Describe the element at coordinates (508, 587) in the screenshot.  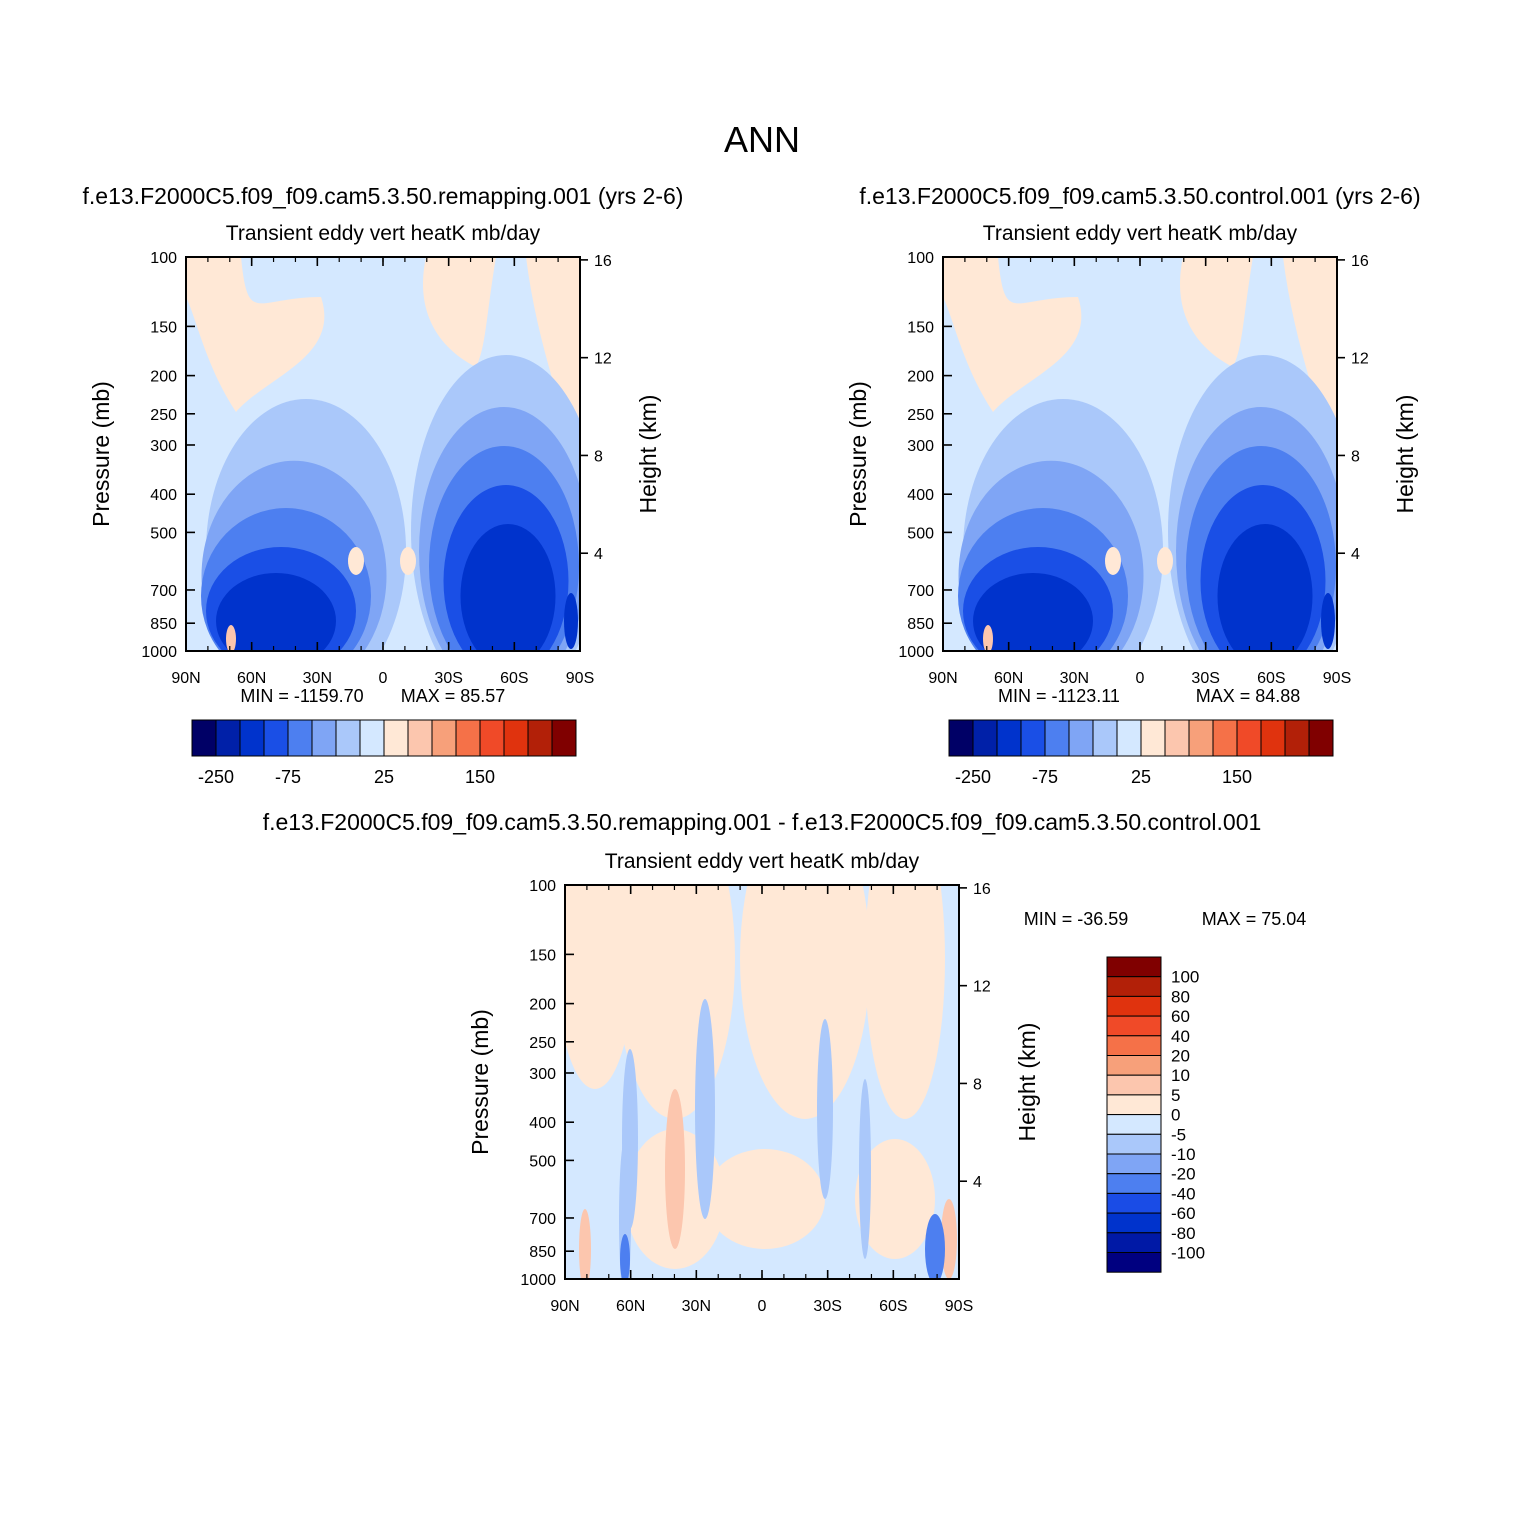
I see `field-contour-cold-sh` at that location.